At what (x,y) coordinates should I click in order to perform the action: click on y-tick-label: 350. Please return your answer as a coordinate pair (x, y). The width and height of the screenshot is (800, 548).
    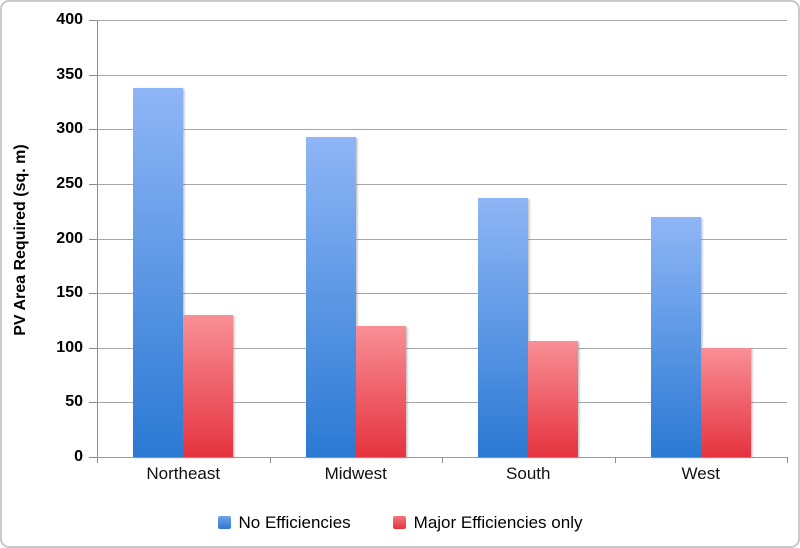
    Looking at the image, I should click on (69, 74).